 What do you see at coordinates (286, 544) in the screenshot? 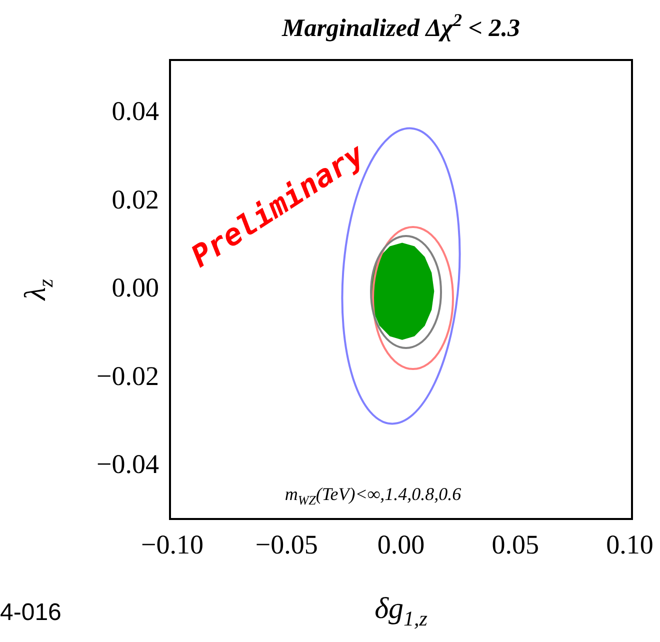
I see `x-tick-label: −0.05` at bounding box center [286, 544].